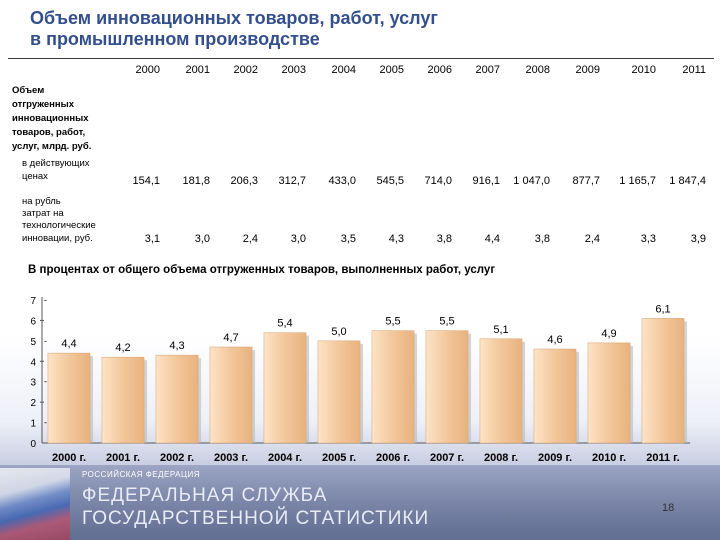  I want to click on table-header-year: 2003, so click(293, 70).